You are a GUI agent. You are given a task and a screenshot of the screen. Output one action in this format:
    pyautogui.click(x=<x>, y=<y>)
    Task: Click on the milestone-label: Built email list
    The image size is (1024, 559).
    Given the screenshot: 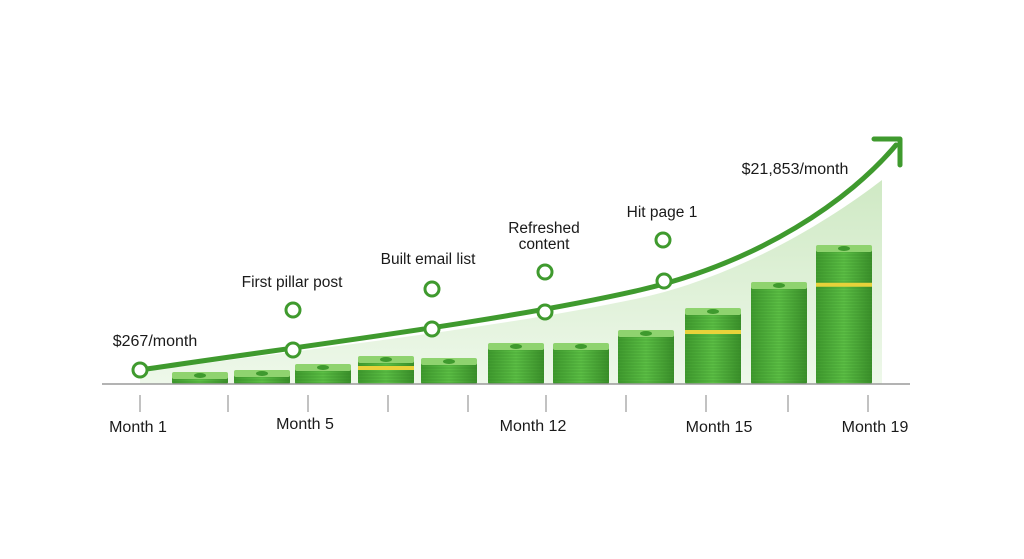 What is the action you would take?
    pyautogui.click(x=428, y=259)
    